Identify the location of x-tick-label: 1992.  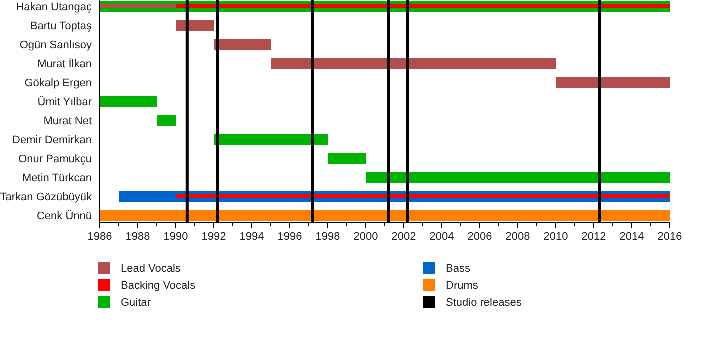
(214, 237).